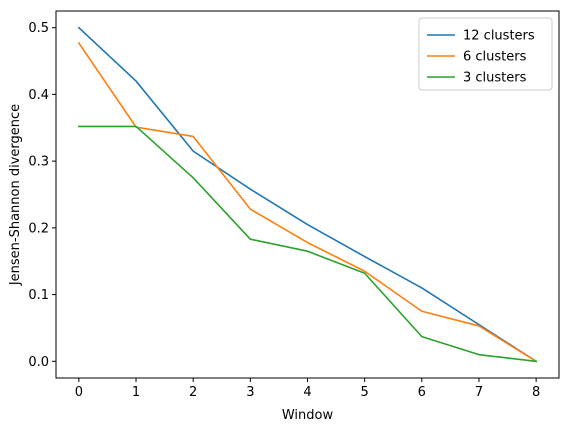 The height and width of the screenshot is (432, 567). Describe the element at coordinates (307, 392) in the screenshot. I see `x-tick-label: 4` at that location.